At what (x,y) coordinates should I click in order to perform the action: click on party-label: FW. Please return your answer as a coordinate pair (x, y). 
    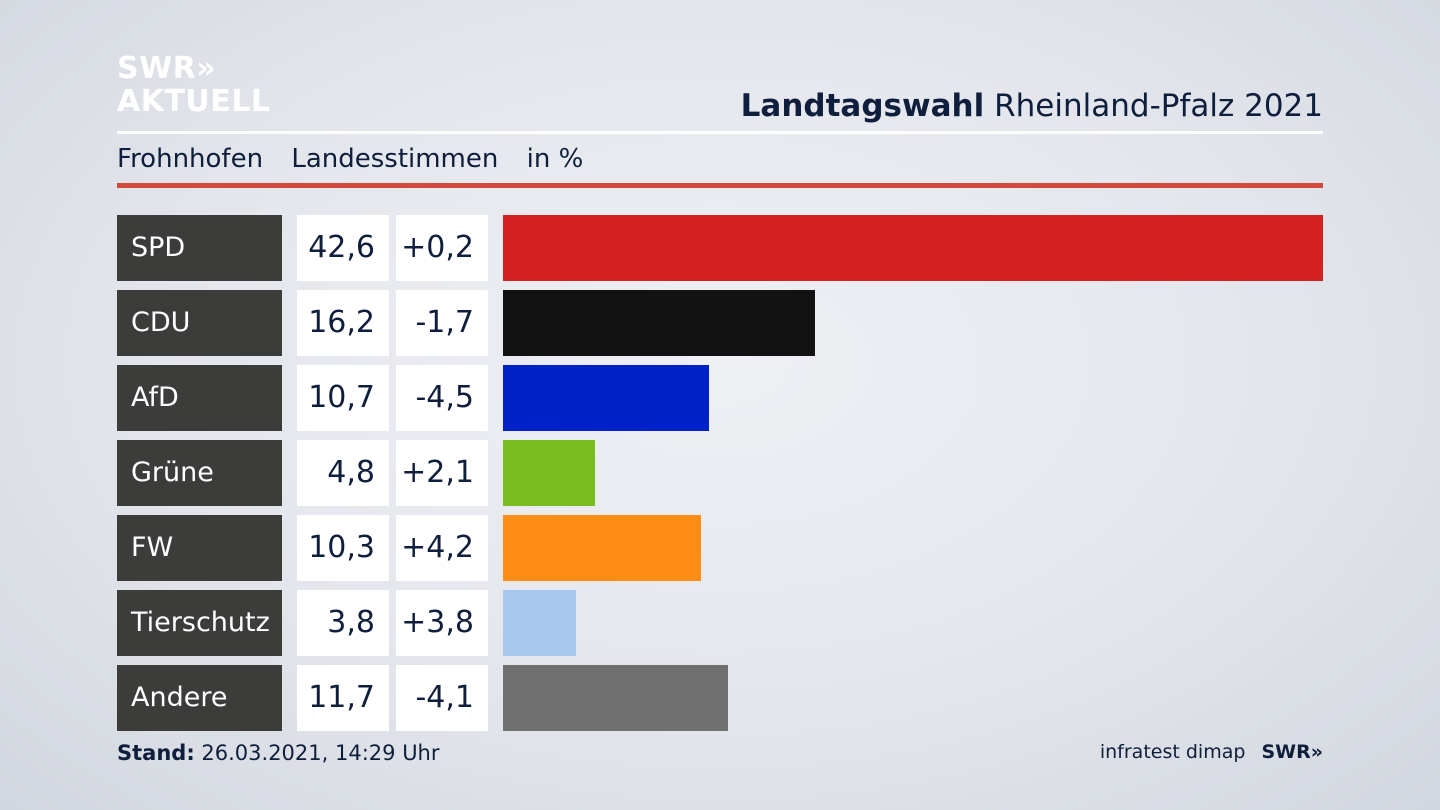
    Looking at the image, I should click on (199, 548).